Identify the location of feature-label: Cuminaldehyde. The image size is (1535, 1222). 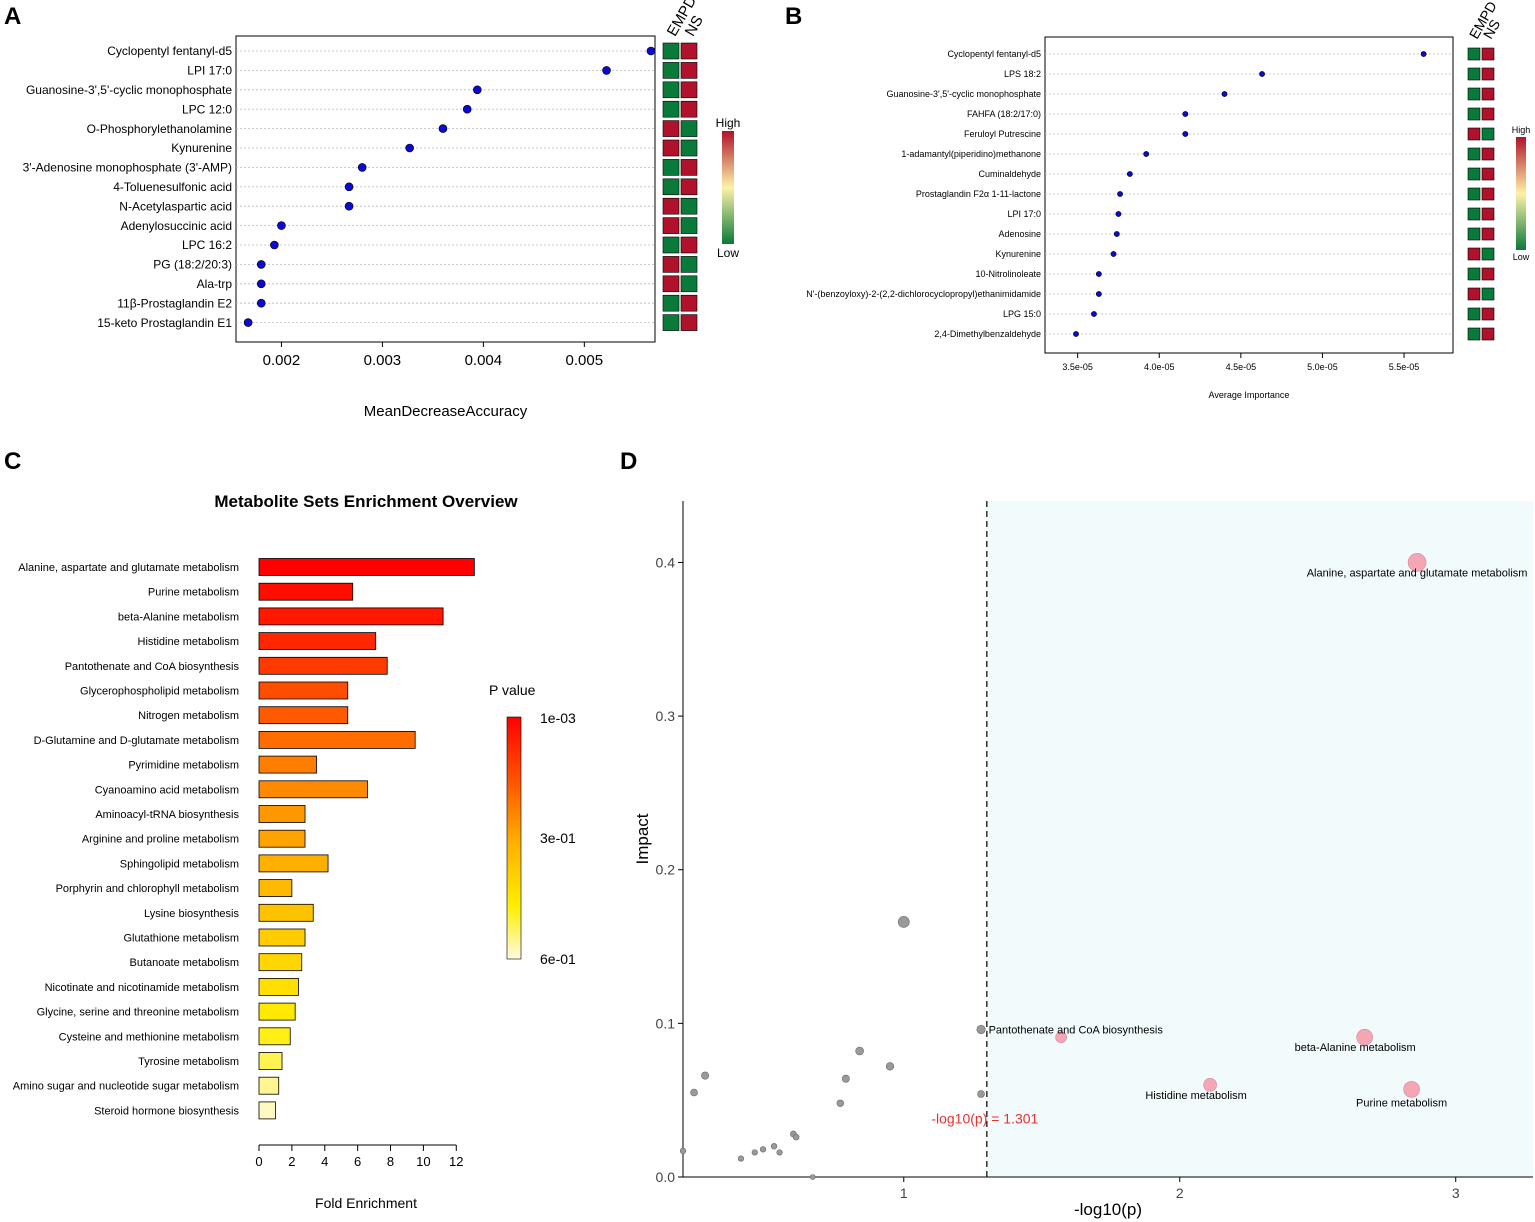
(1009, 174).